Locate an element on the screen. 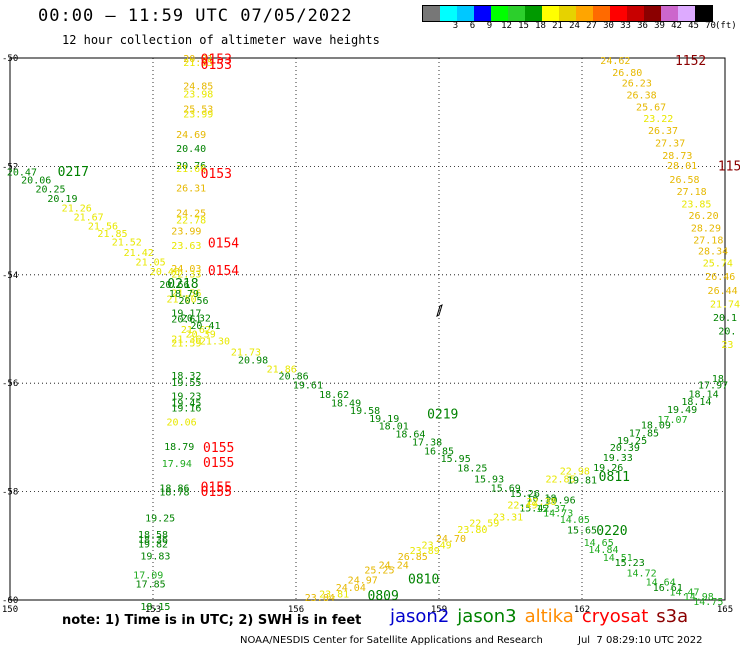 This screenshot has height=650, width=740. swh-label: 20.46 is located at coordinates (165, 272).